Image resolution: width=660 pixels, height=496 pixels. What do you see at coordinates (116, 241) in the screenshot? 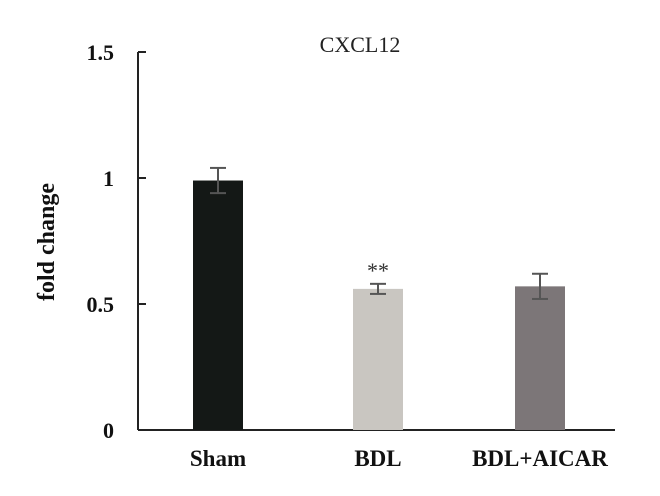
I see `y-ticks: 0 0.5 1 1.5` at bounding box center [116, 241].